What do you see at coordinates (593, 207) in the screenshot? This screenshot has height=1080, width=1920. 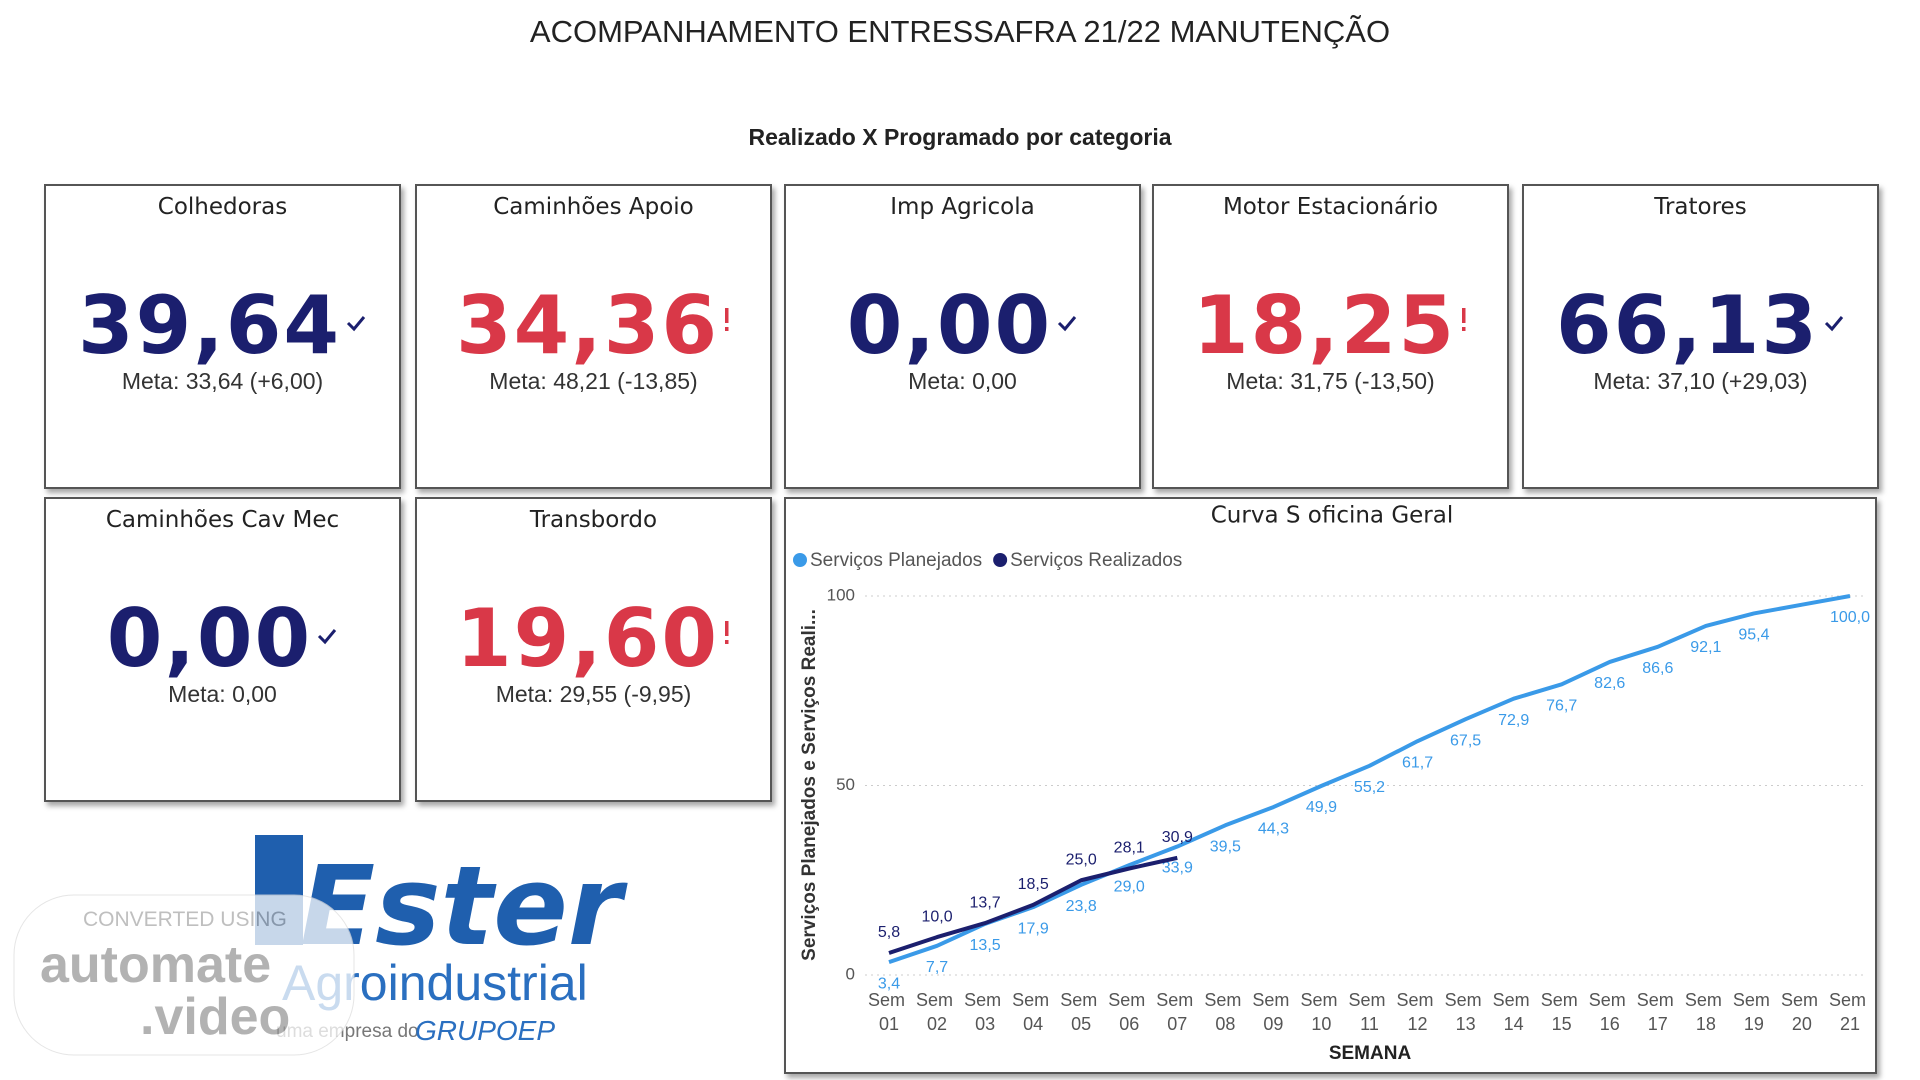 I see `kpi-title: Caminhões Apoio` at bounding box center [593, 207].